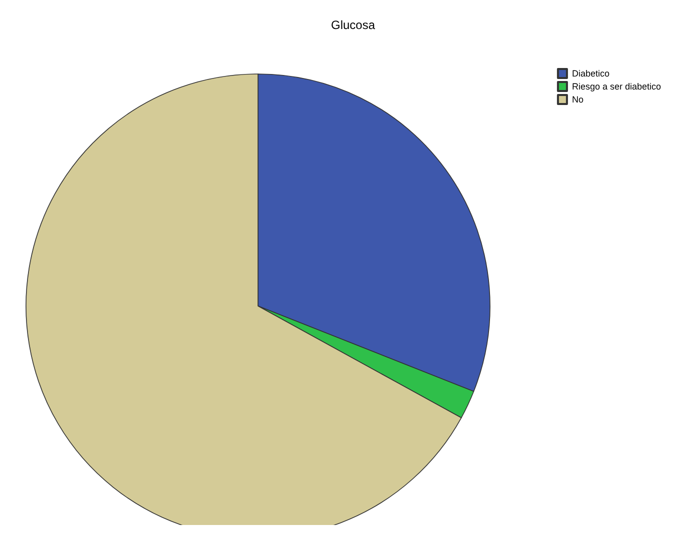 This screenshot has height=533, width=684. I want to click on legend-label: No, so click(578, 99).